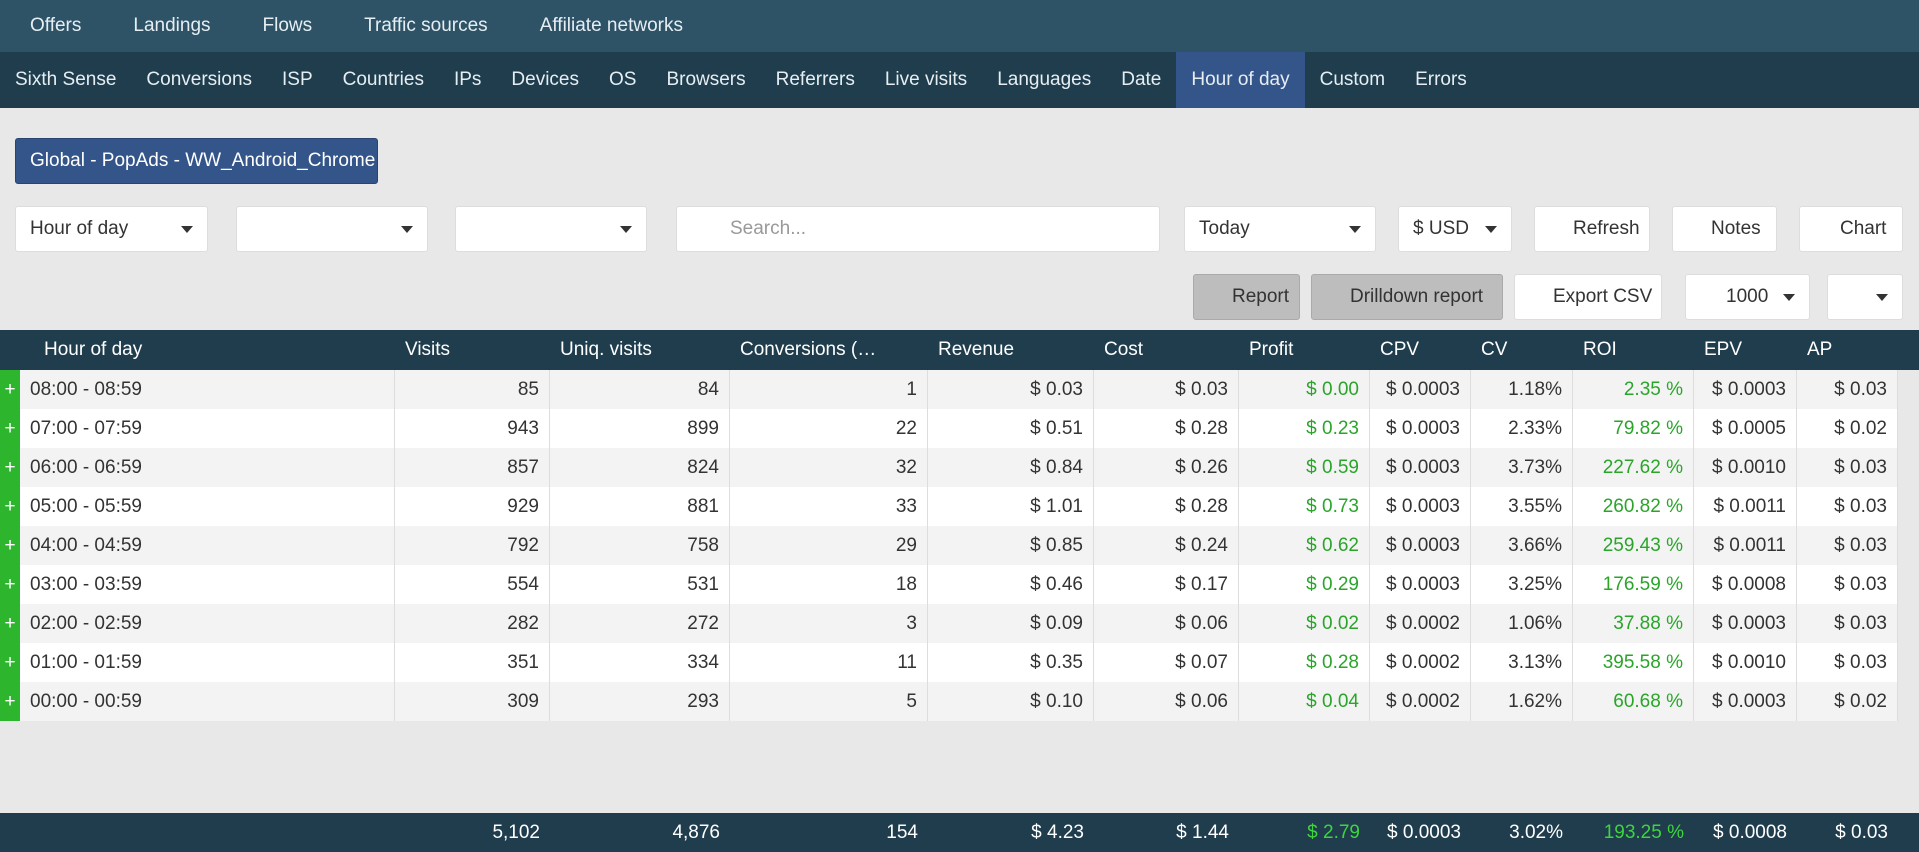 This screenshot has width=1919, height=852. I want to click on table-cell: $ 0.0005, so click(1745, 428).